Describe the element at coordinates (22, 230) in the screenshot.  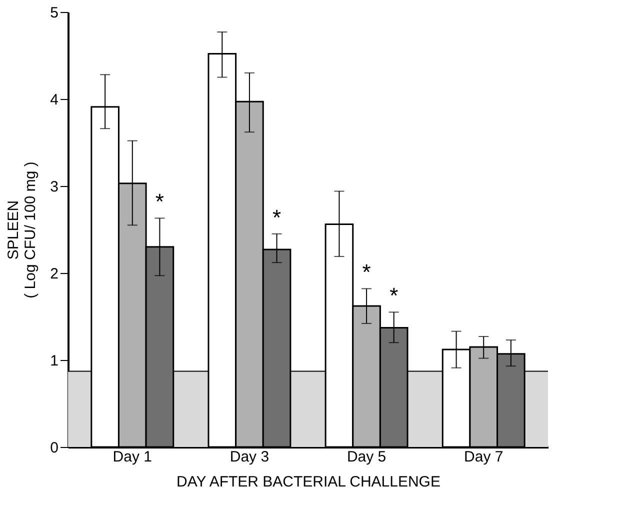
I see `y-axis-title: SPLEEN ( Log CFU/ 100 mg )` at that location.